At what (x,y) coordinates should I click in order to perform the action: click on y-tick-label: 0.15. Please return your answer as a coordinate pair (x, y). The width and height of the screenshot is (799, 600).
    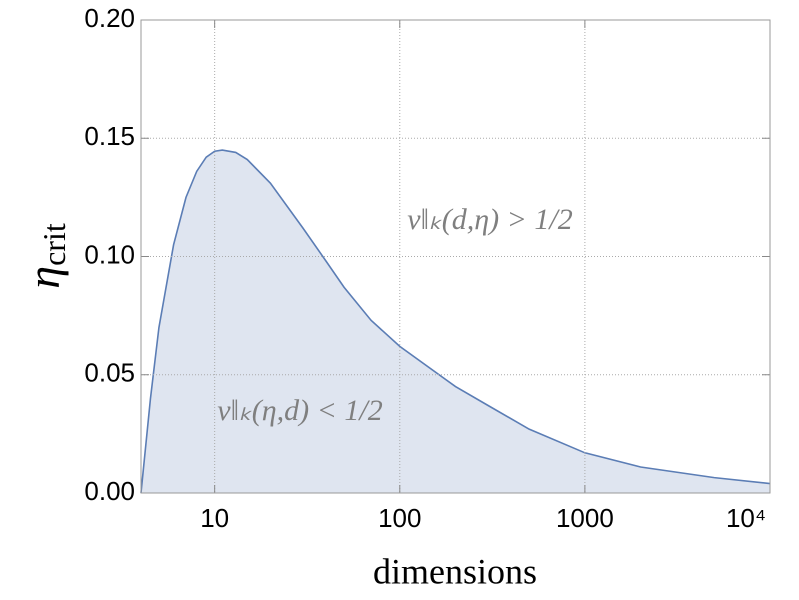
    Looking at the image, I should click on (109, 136).